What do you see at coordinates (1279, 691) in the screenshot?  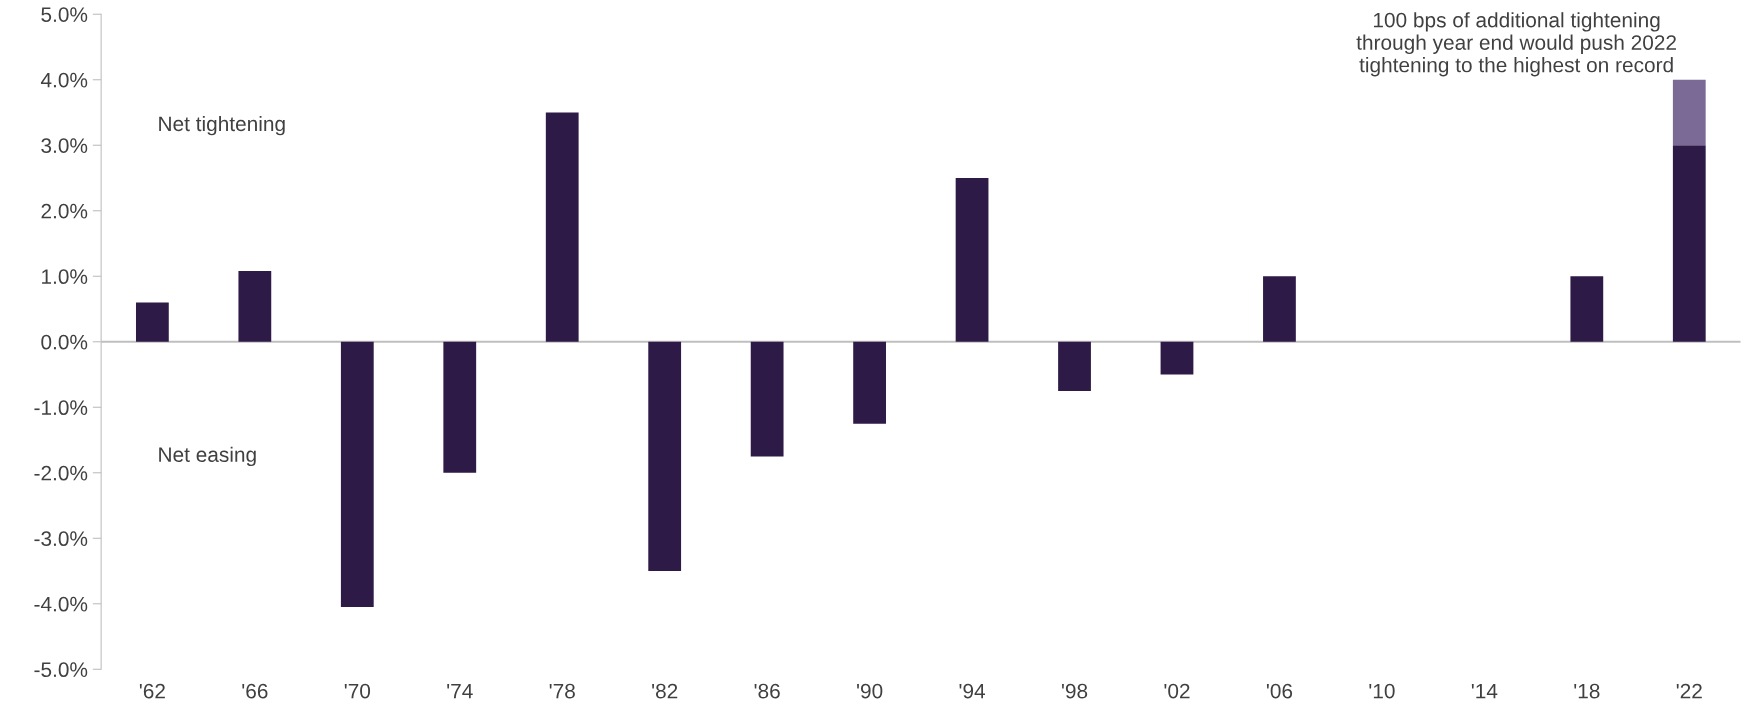 I see `x-tick-label: '06` at bounding box center [1279, 691].